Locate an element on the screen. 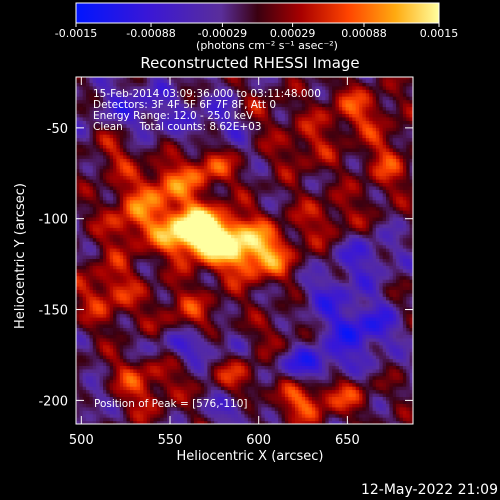  colorbar-tick-label: -0.00029 is located at coordinates (222, 33).